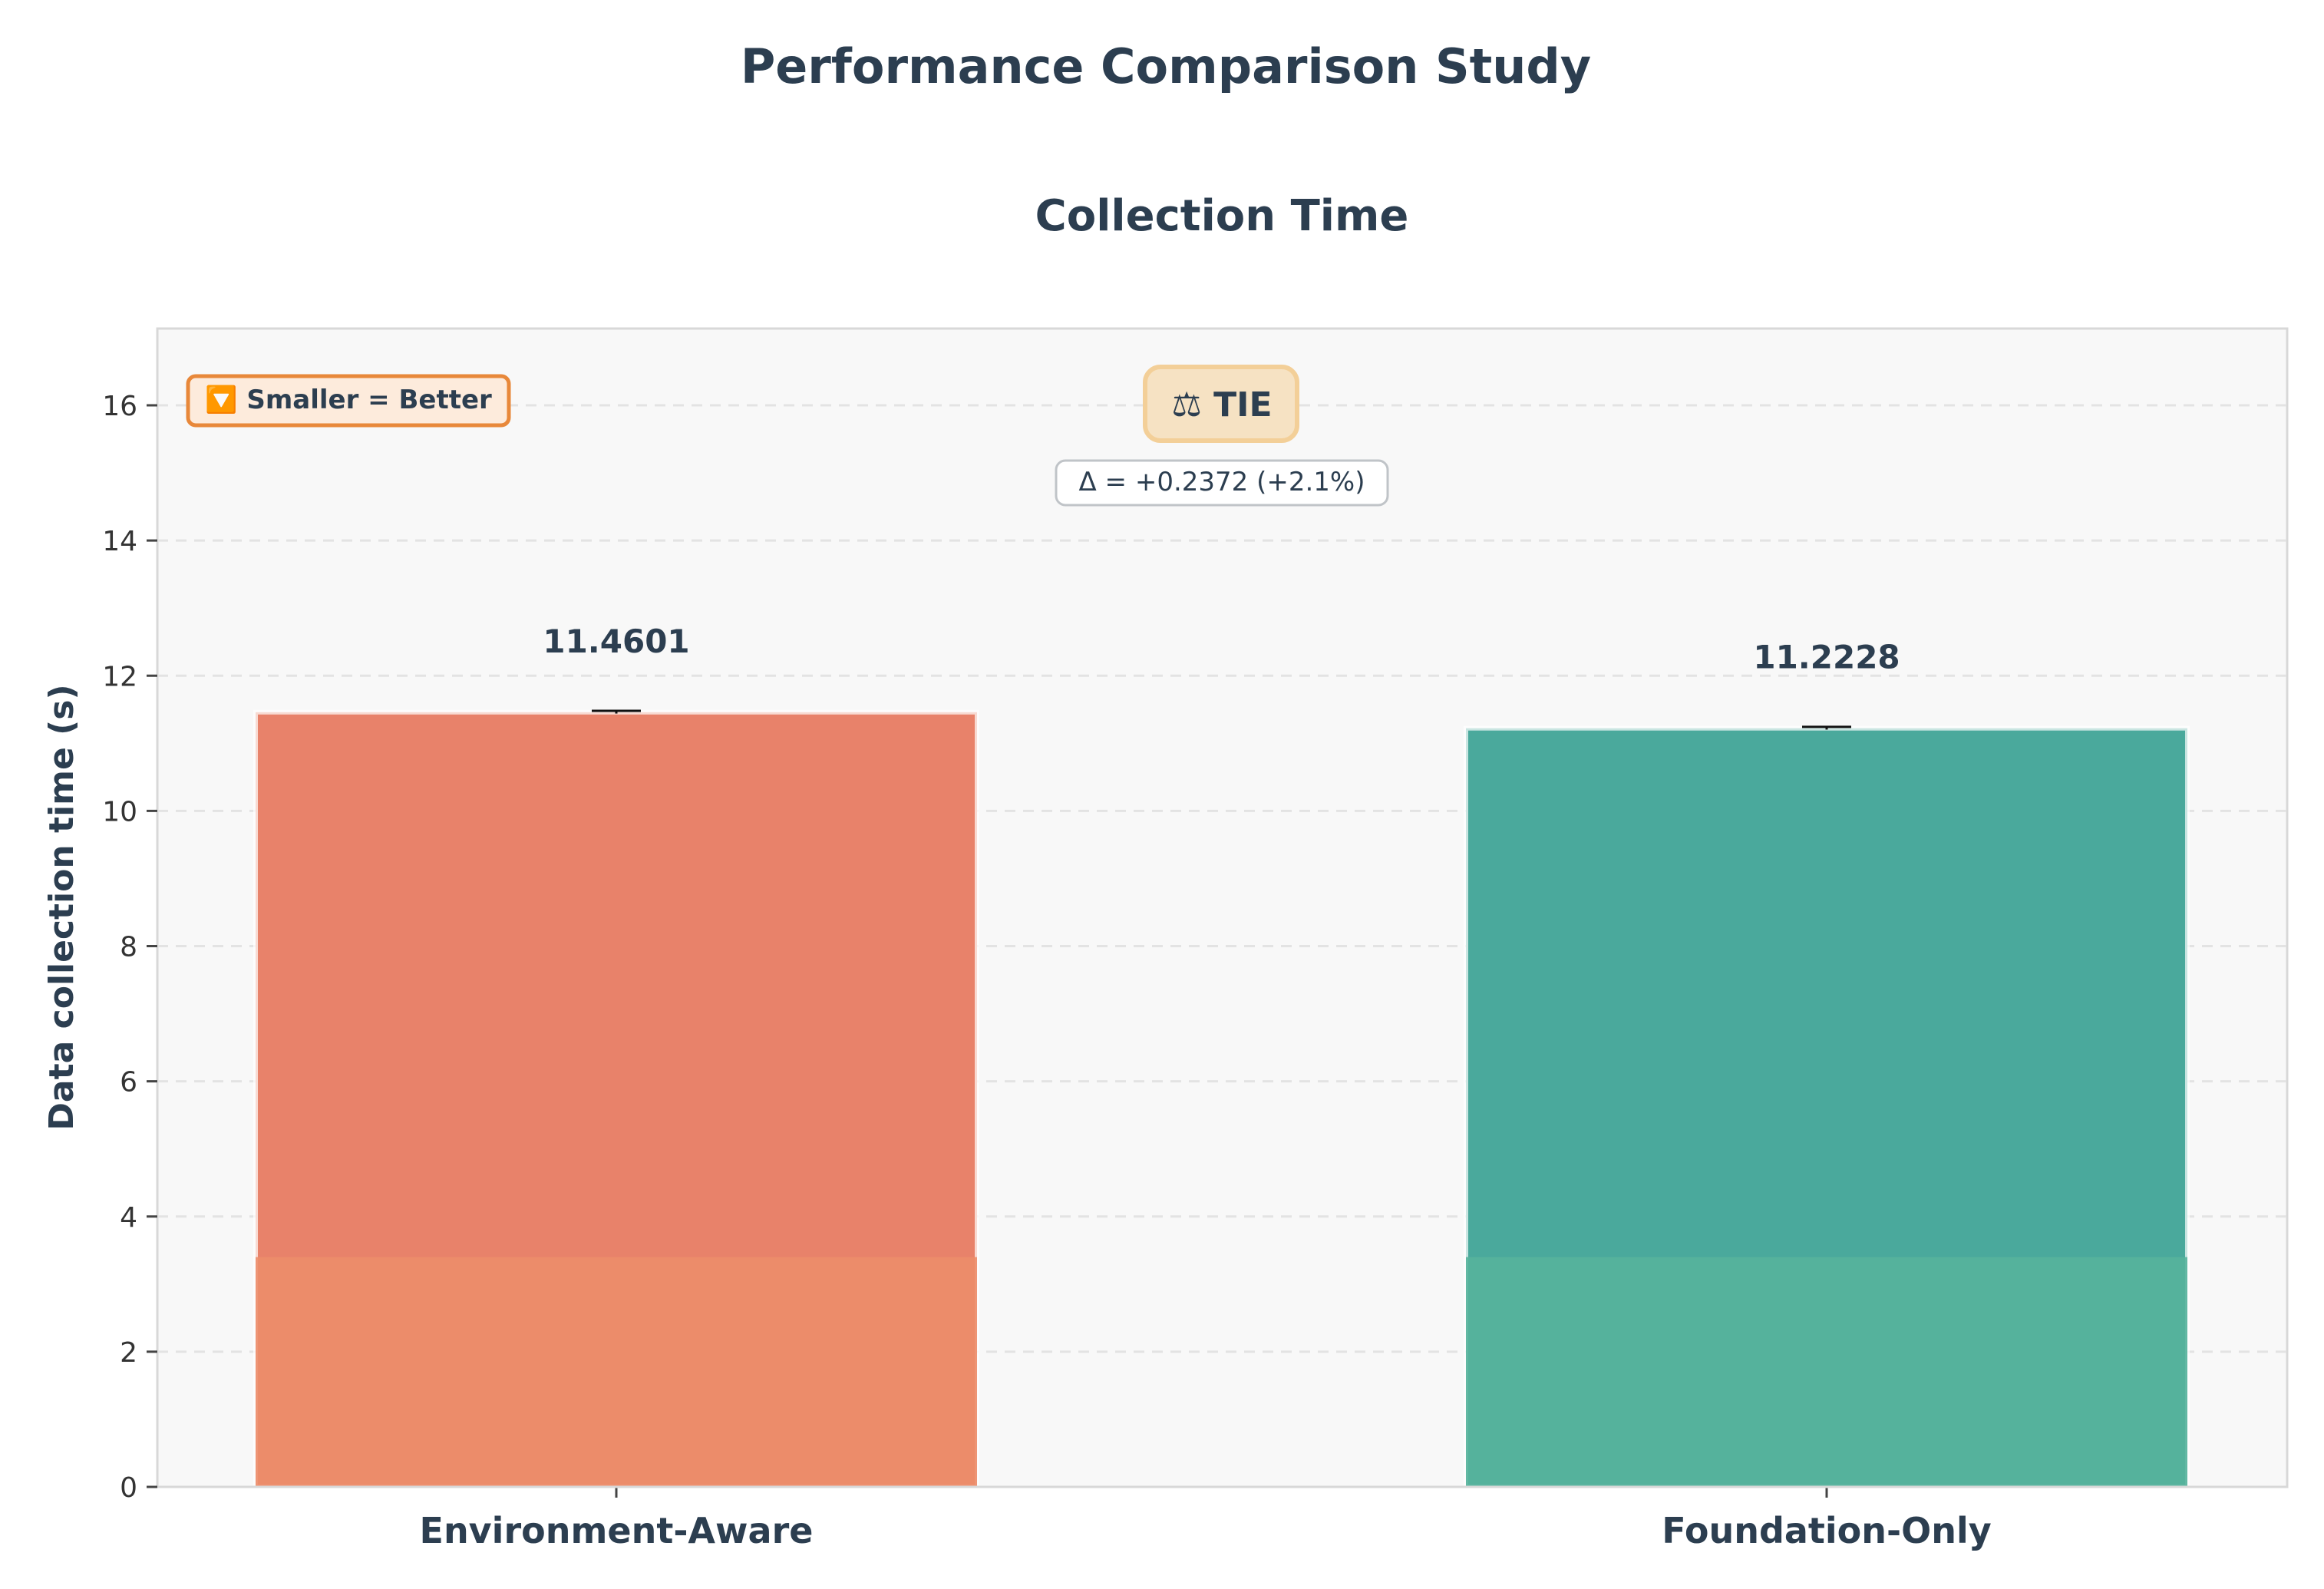  Describe the element at coordinates (1222, 1518) in the screenshot. I see `x-axis-ticks: Environment-Aware Foundation-Only` at that location.